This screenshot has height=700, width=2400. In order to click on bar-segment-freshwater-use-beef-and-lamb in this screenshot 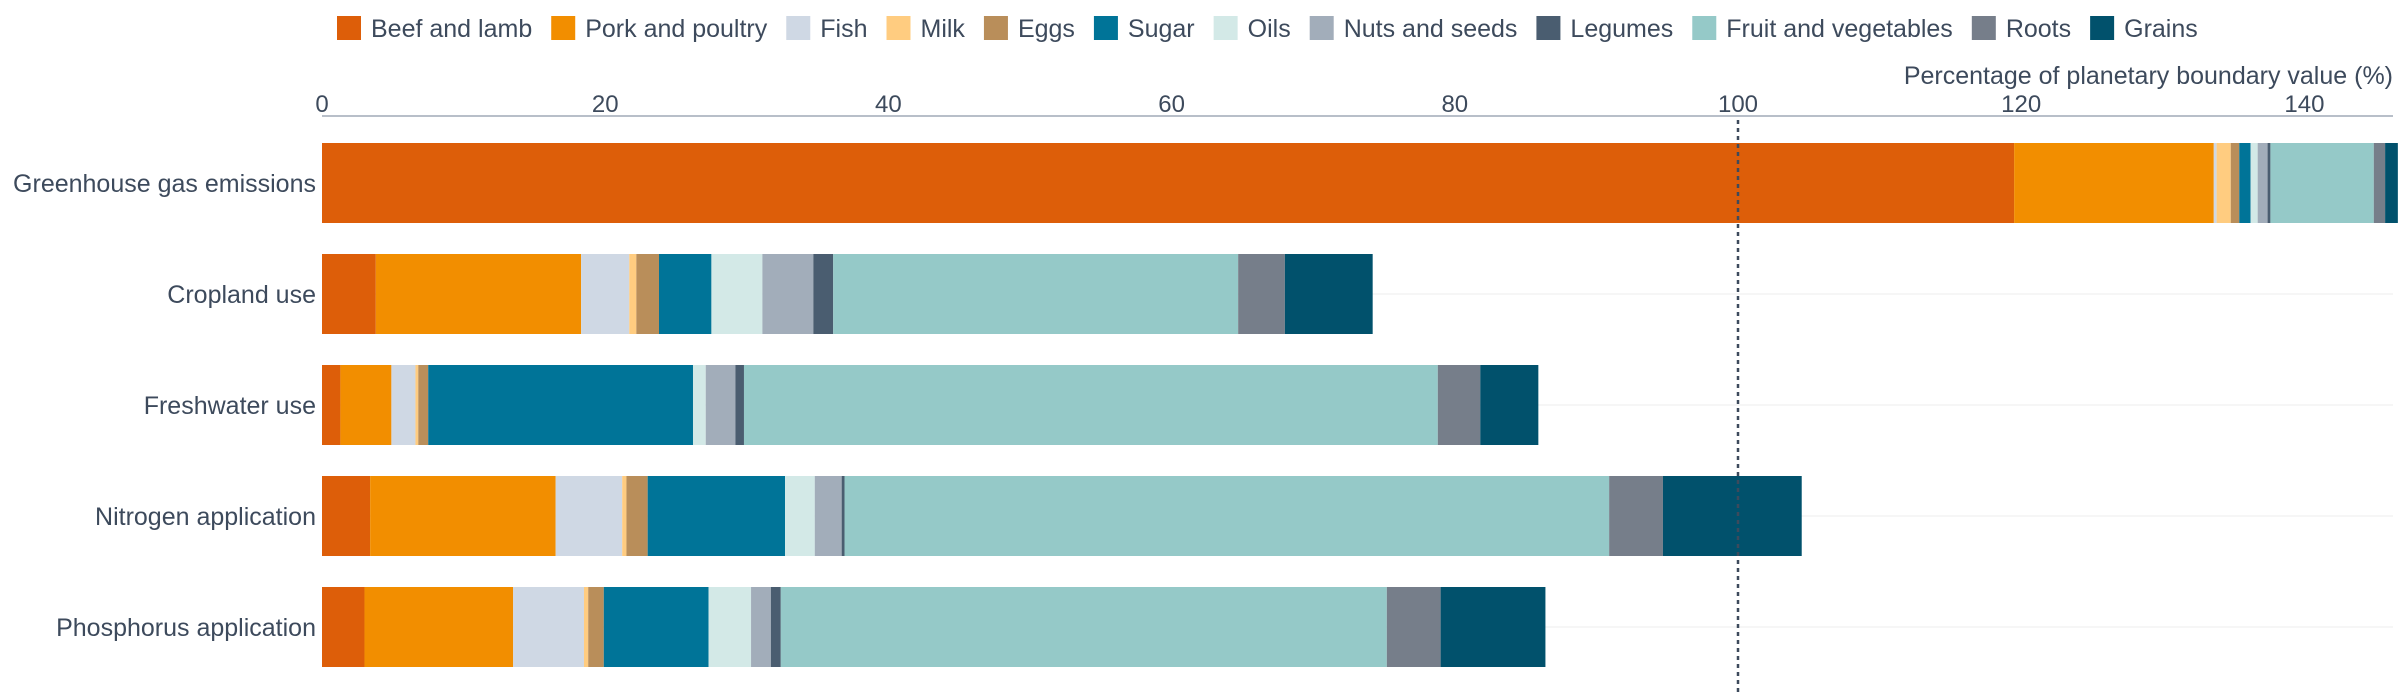, I will do `click(331, 405)`.